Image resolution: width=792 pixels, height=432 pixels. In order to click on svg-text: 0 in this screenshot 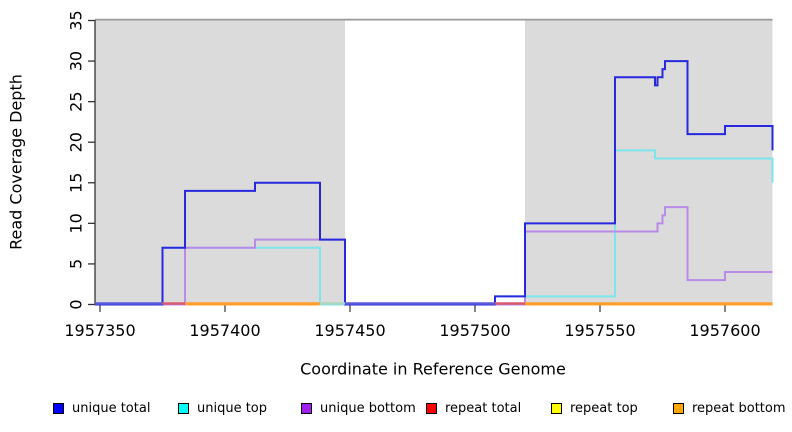, I will do `click(76, 304)`.